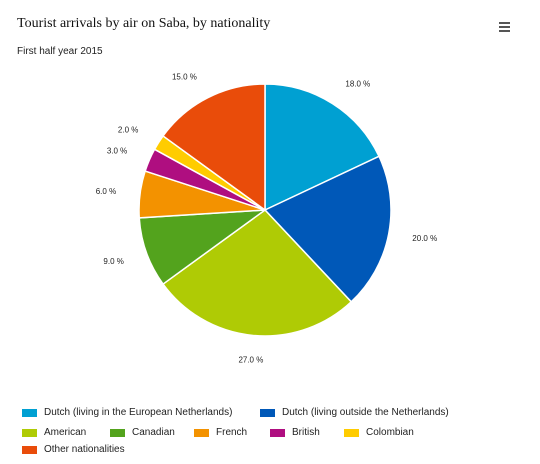 The height and width of the screenshot is (464, 540). Describe the element at coordinates (113, 261) in the screenshot. I see `data-label-canadian: 9.0 %` at that location.